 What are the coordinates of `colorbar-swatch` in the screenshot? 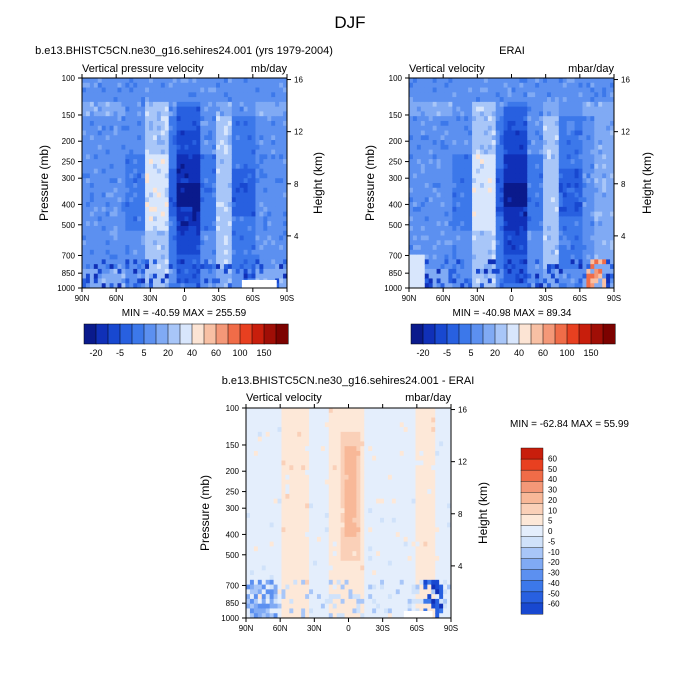 It's located at (246, 334).